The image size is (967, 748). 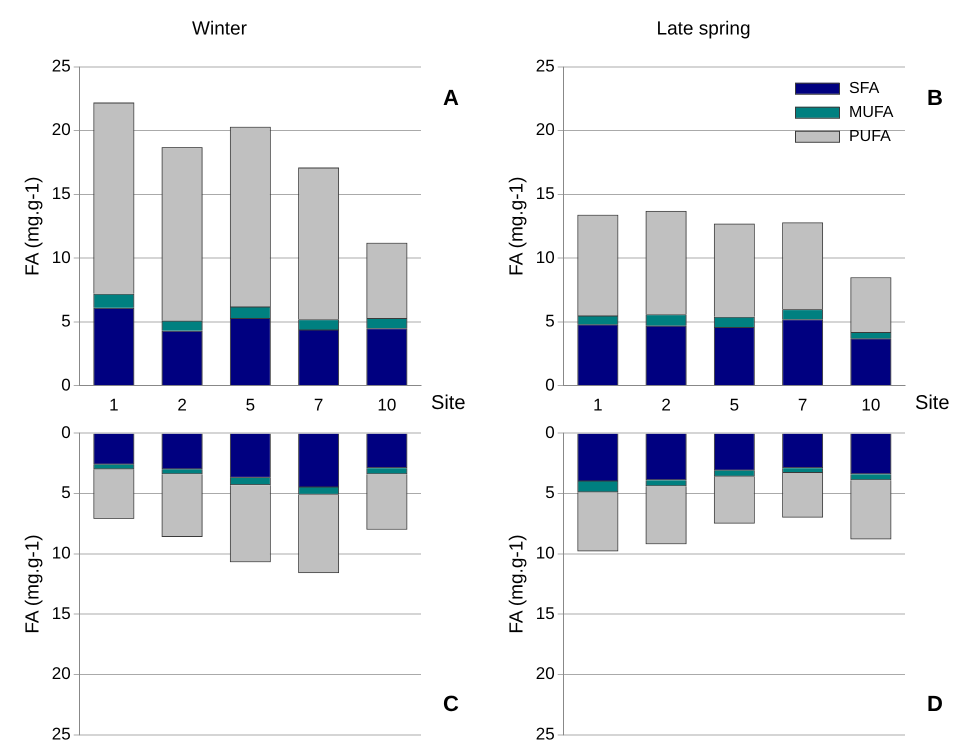 What do you see at coordinates (451, 97) in the screenshot?
I see `text: A` at bounding box center [451, 97].